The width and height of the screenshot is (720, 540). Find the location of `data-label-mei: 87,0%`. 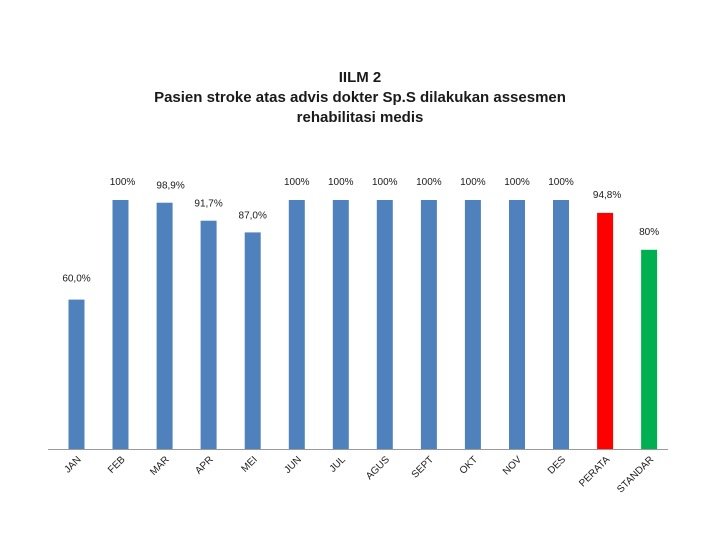

data-label-mei: 87,0% is located at coordinates (253, 215).